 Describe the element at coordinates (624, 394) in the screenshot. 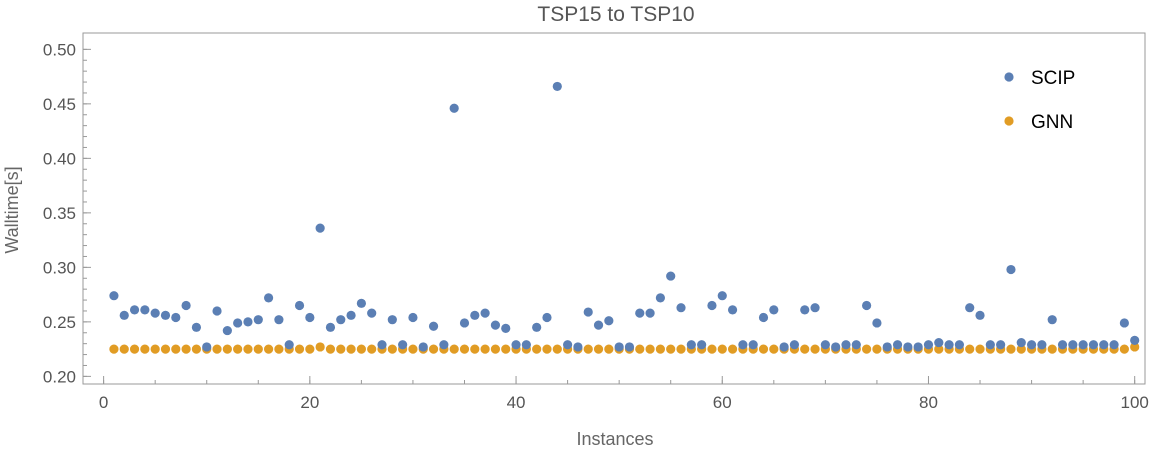

I see `x-axis: 0 20 40 60 80 100` at that location.